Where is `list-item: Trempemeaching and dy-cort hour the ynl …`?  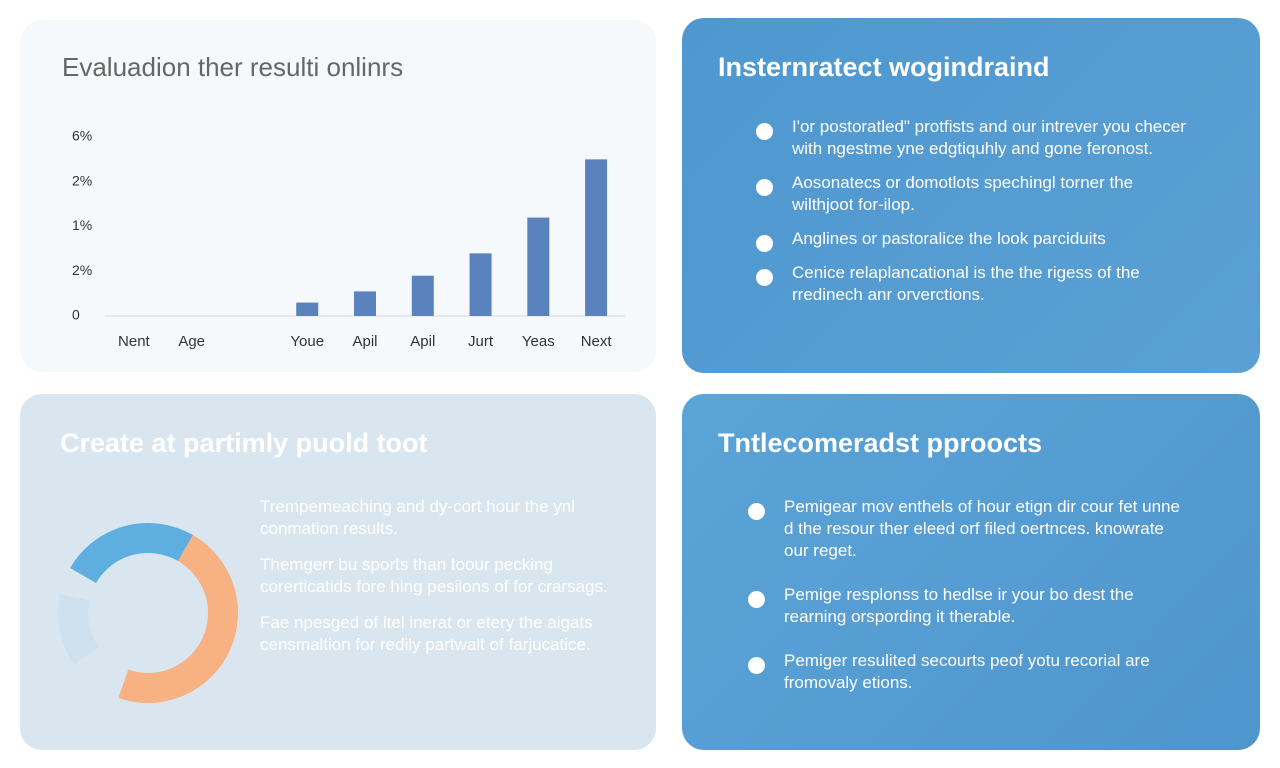
list-item: Trempemeaching and dy-cort hour the ynl … is located at coordinates (417, 517).